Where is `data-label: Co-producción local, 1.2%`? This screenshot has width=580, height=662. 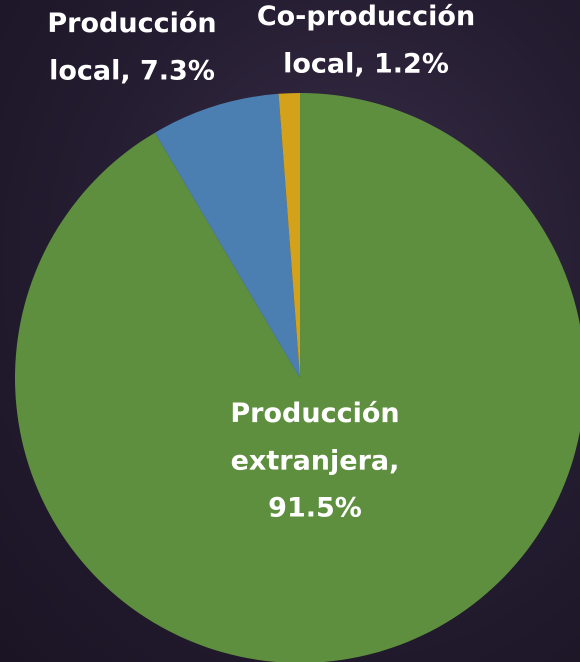
data-label: Co-producción local, 1.2% is located at coordinates (366, 40).